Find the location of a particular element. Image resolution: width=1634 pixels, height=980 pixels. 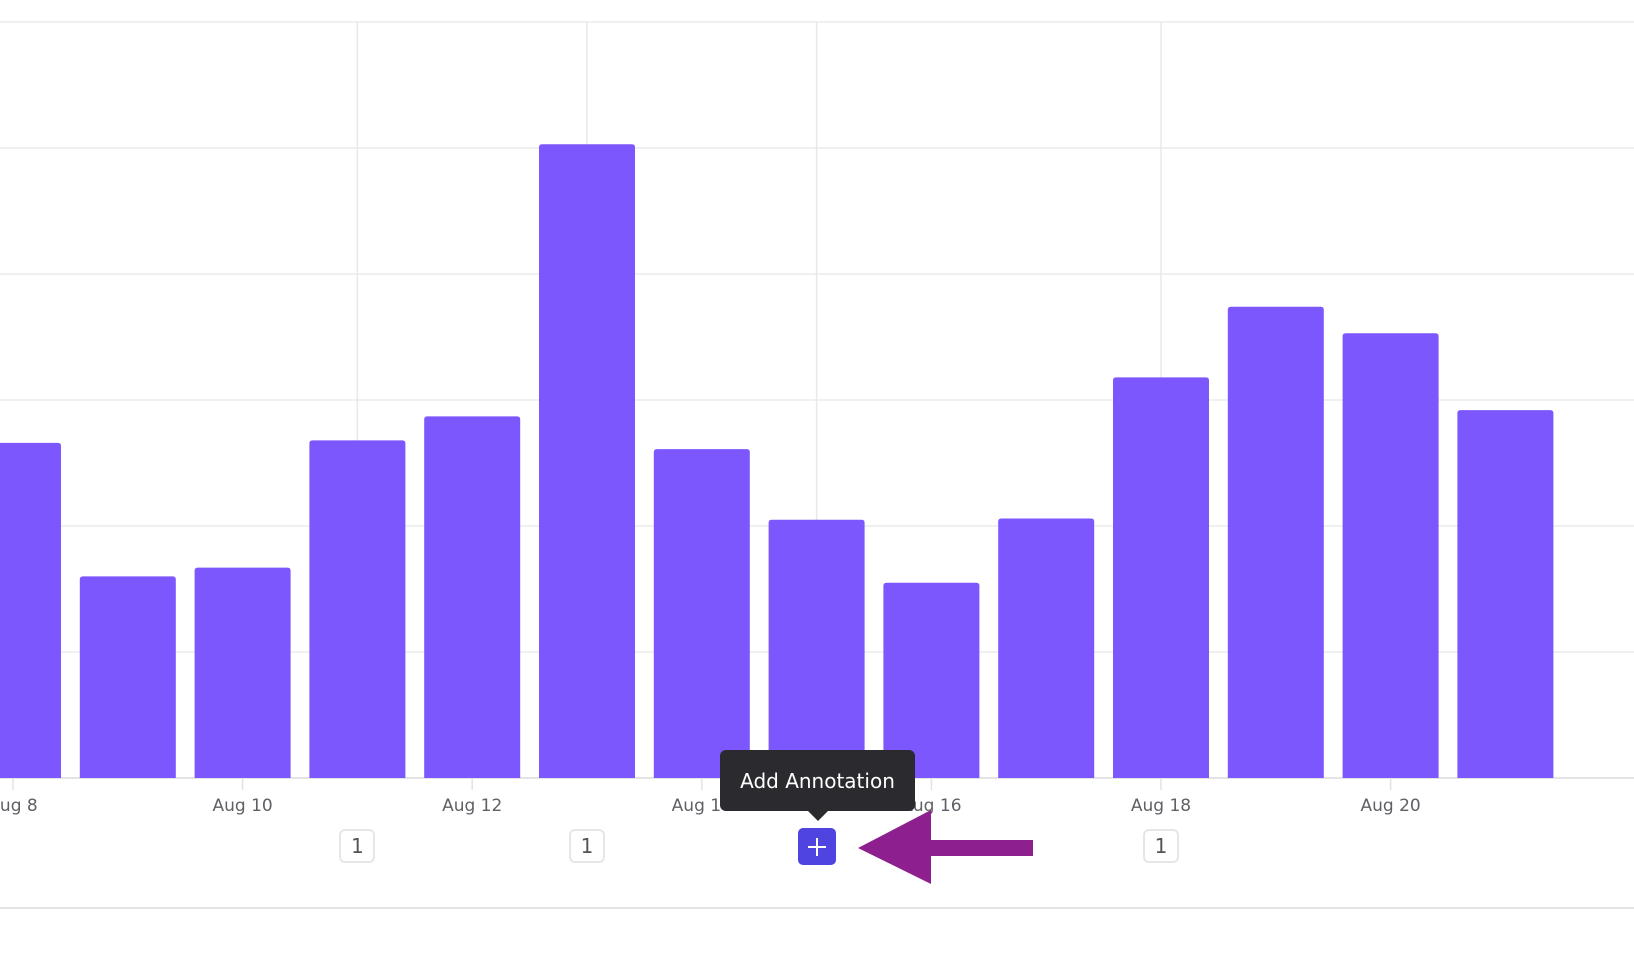

x-tick-label: Aug 18 is located at coordinates (1161, 806).